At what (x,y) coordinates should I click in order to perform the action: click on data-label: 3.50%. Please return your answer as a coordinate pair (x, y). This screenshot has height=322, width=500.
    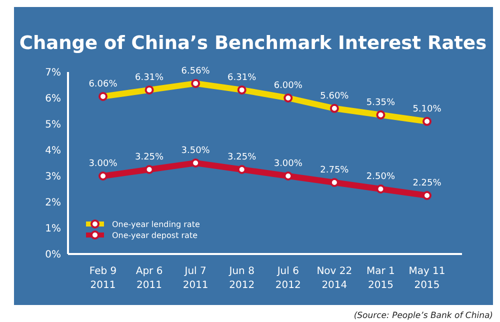
    Looking at the image, I should click on (195, 151).